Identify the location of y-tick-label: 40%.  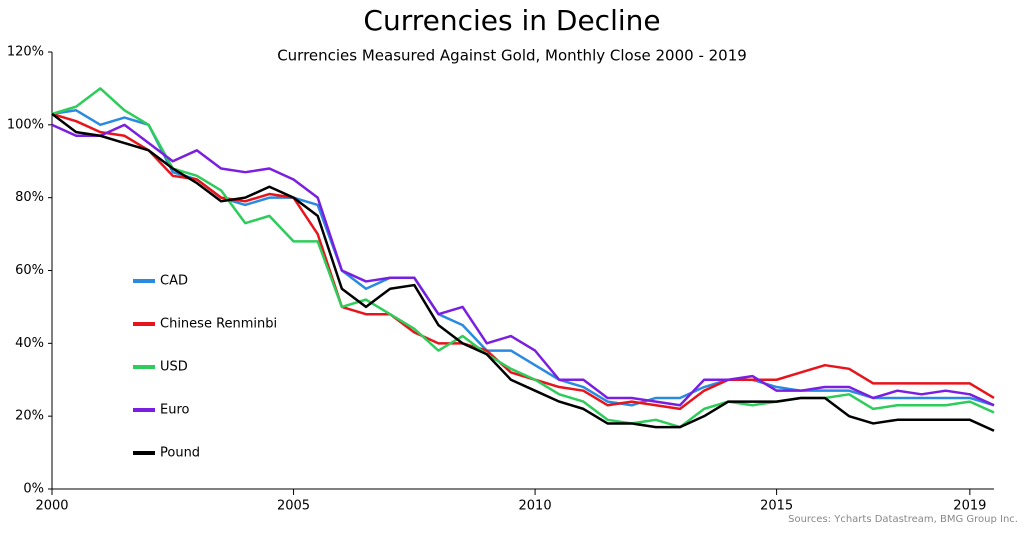
(29, 343).